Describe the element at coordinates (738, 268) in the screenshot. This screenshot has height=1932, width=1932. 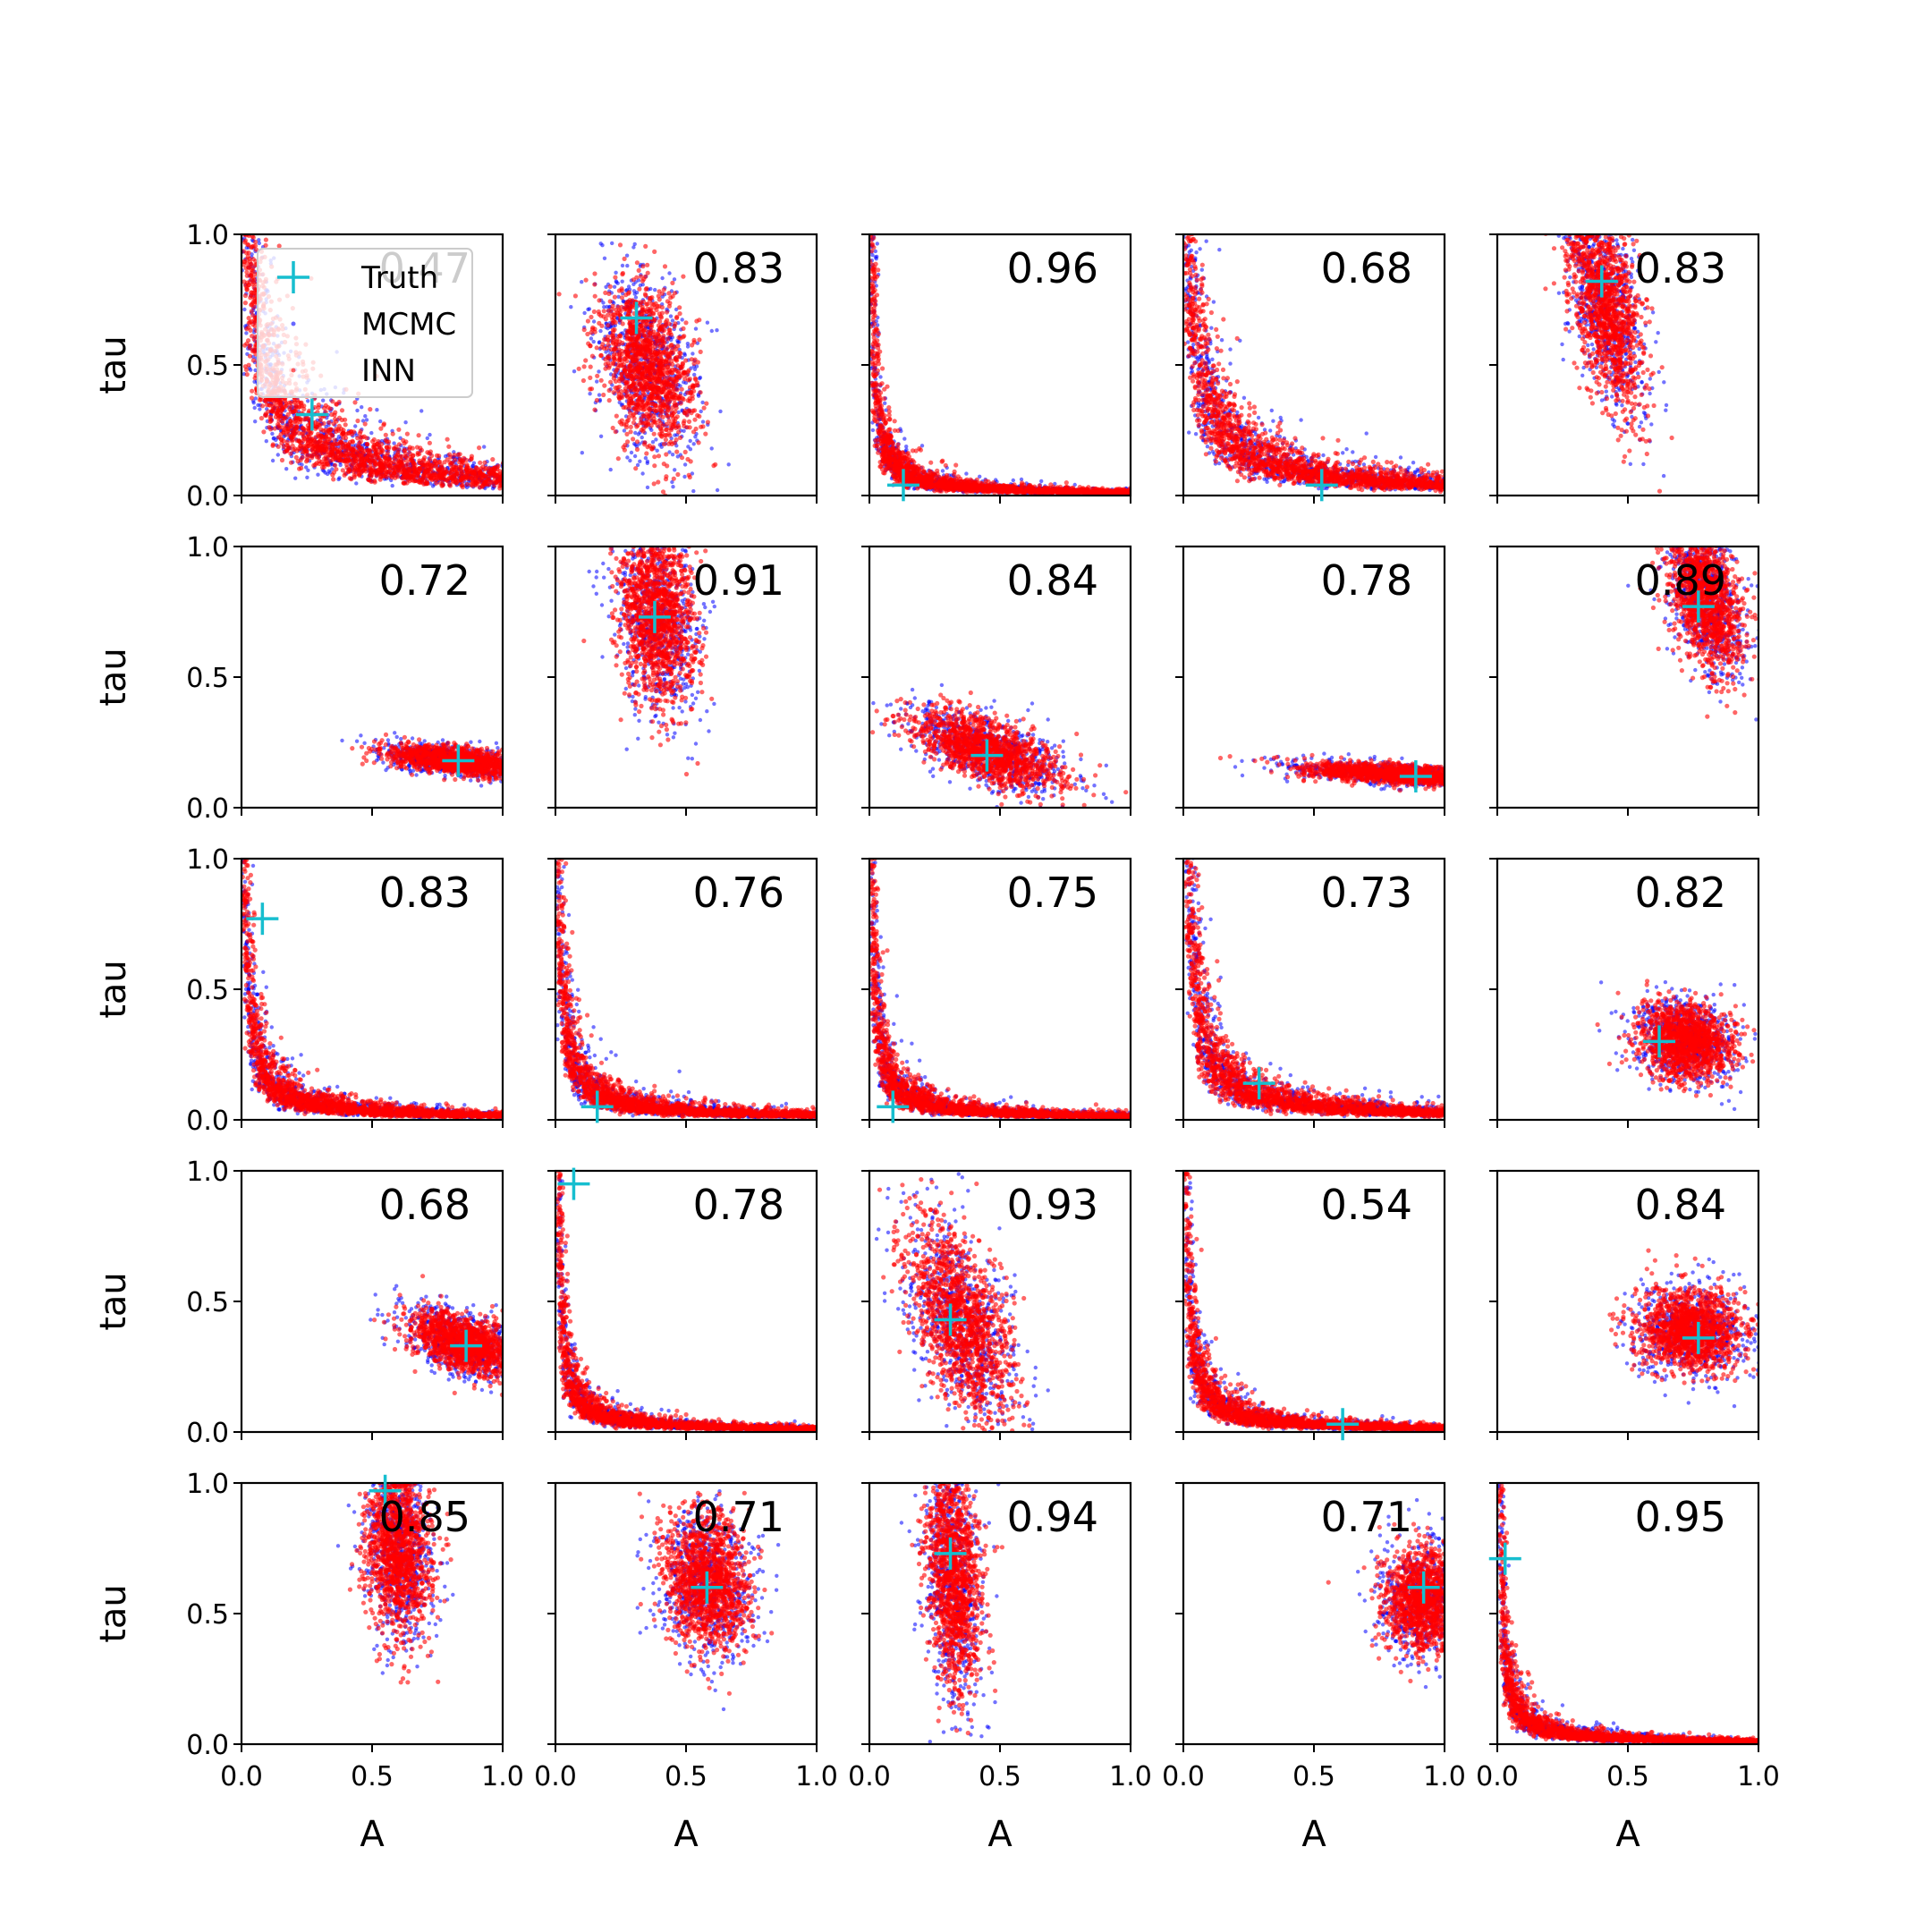
I see `panel-score: 0.83` at that location.